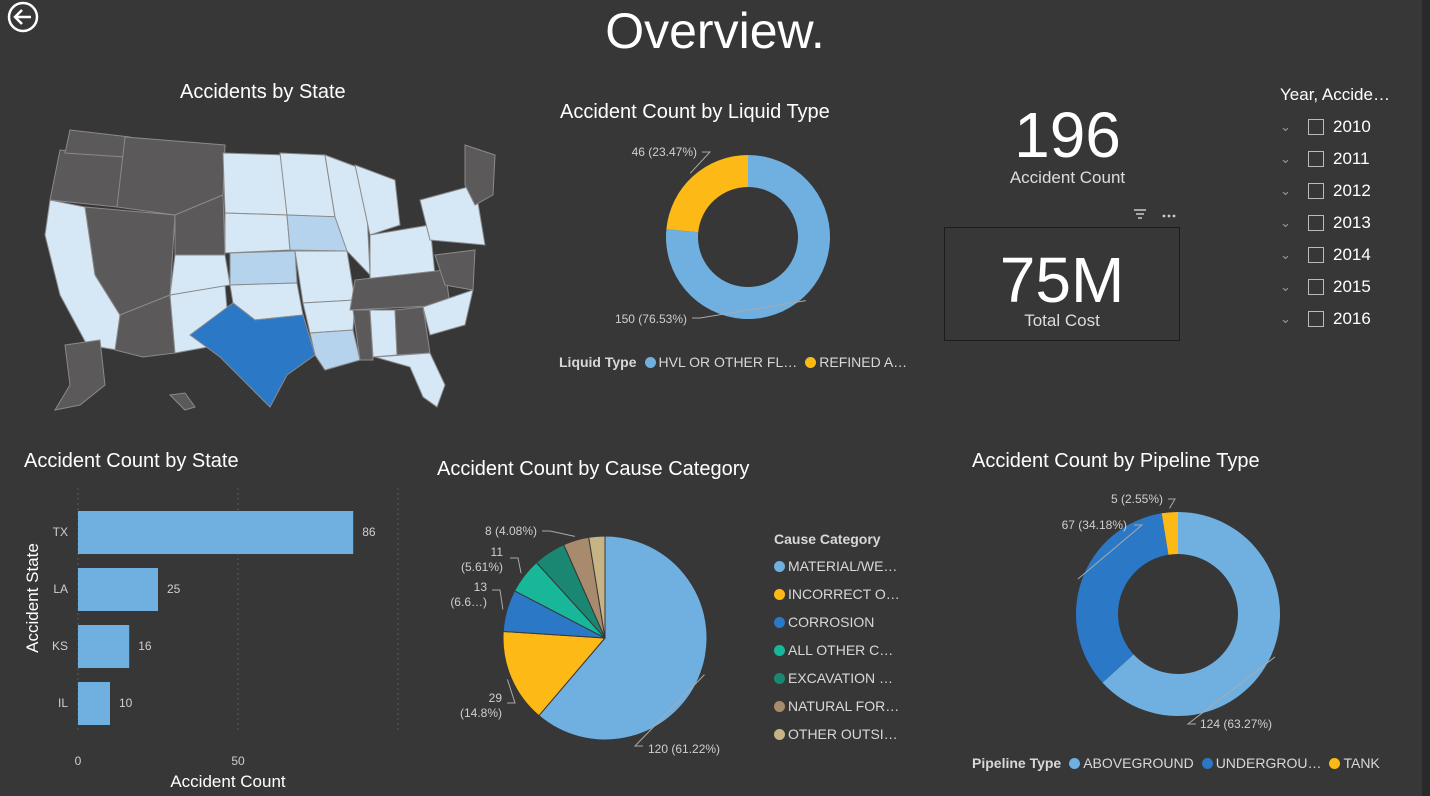 Image resolution: width=1430 pixels, height=796 pixels. Describe the element at coordinates (1352, 318) in the screenshot. I see `year-label: 2016` at that location.